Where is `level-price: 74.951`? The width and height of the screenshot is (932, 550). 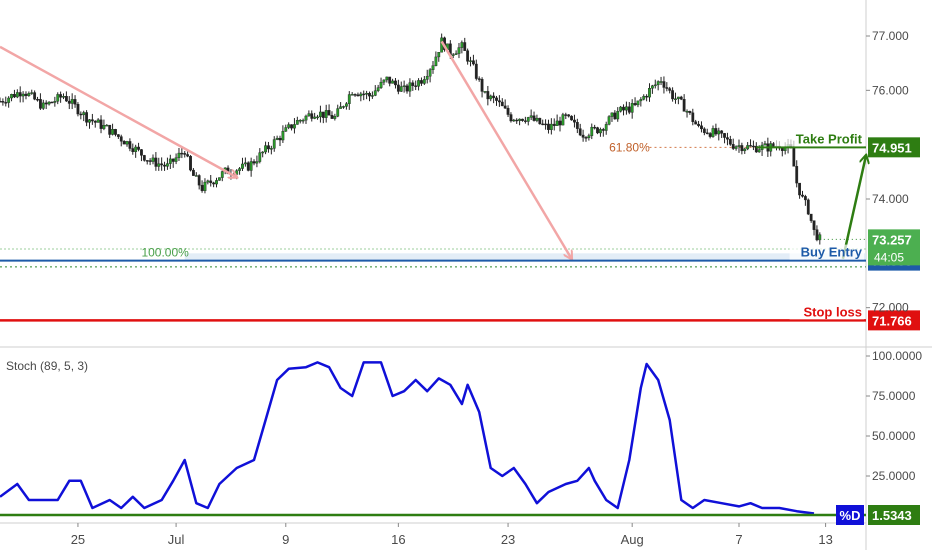
level-price: 74.951 is located at coordinates (892, 147).